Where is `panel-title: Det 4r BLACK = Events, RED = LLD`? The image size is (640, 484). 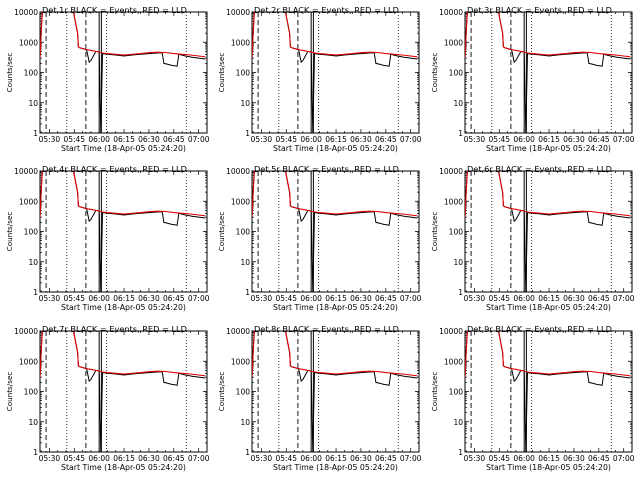 panel-title: Det 4r BLACK = Events, RED = LLD is located at coordinates (114, 169).